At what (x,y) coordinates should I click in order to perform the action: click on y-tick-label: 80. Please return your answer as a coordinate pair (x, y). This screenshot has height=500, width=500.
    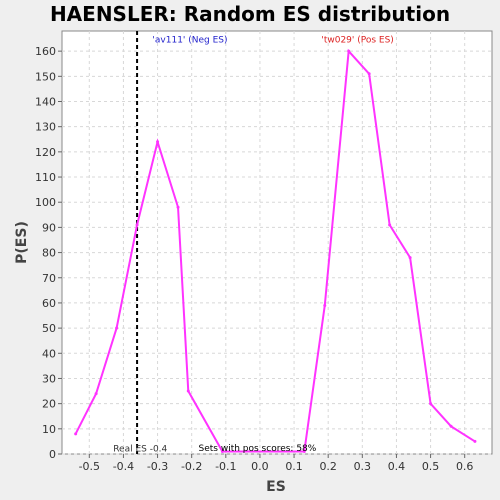
    Looking at the image, I should click on (49, 253).